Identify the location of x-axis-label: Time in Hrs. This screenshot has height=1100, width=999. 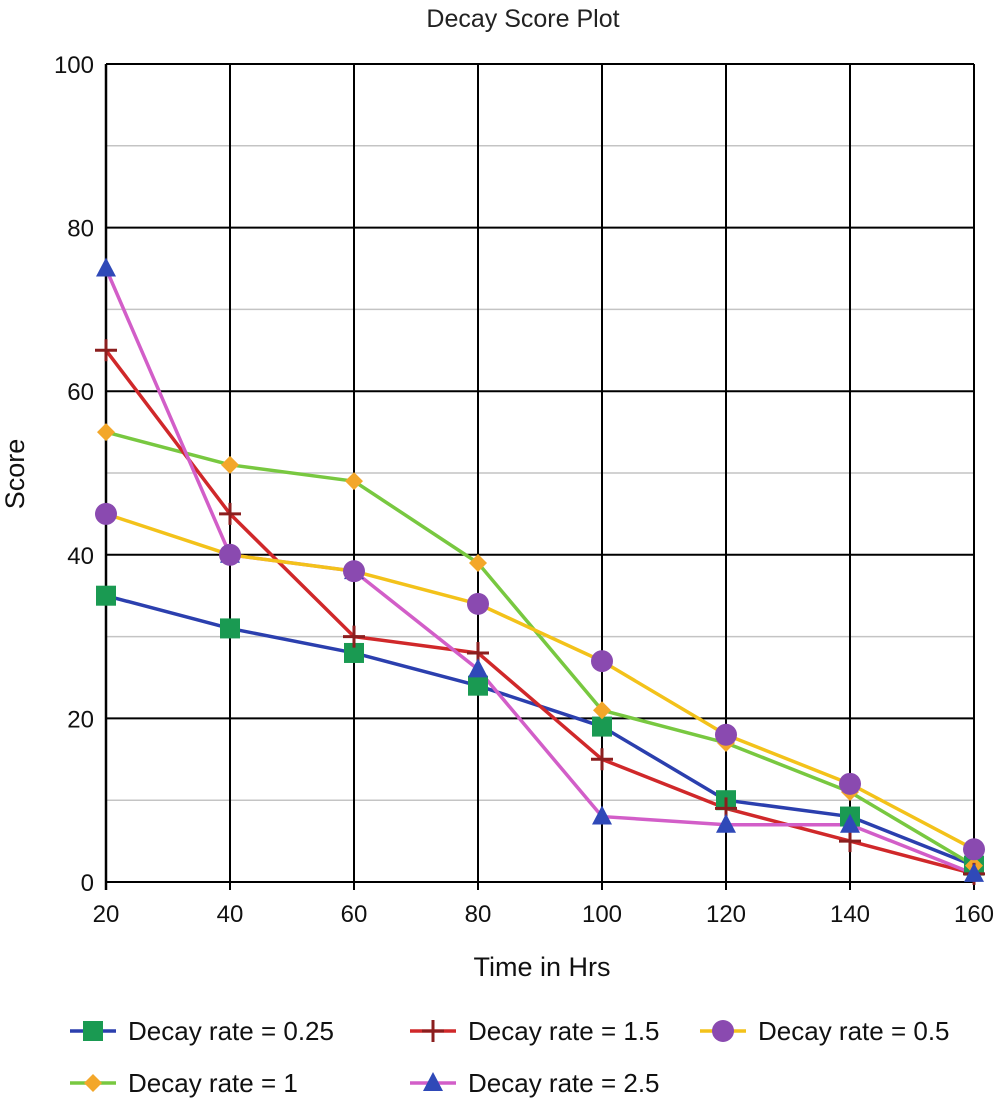
(541, 967).